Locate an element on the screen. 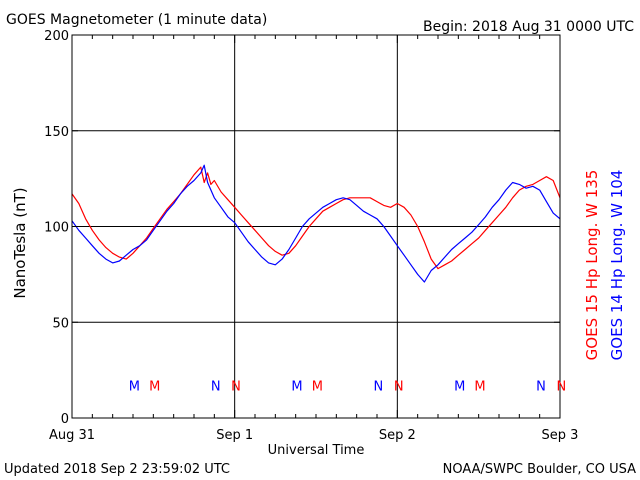 This screenshot has height=480, width=640. y-tick-label: 50 is located at coordinates (60, 323).